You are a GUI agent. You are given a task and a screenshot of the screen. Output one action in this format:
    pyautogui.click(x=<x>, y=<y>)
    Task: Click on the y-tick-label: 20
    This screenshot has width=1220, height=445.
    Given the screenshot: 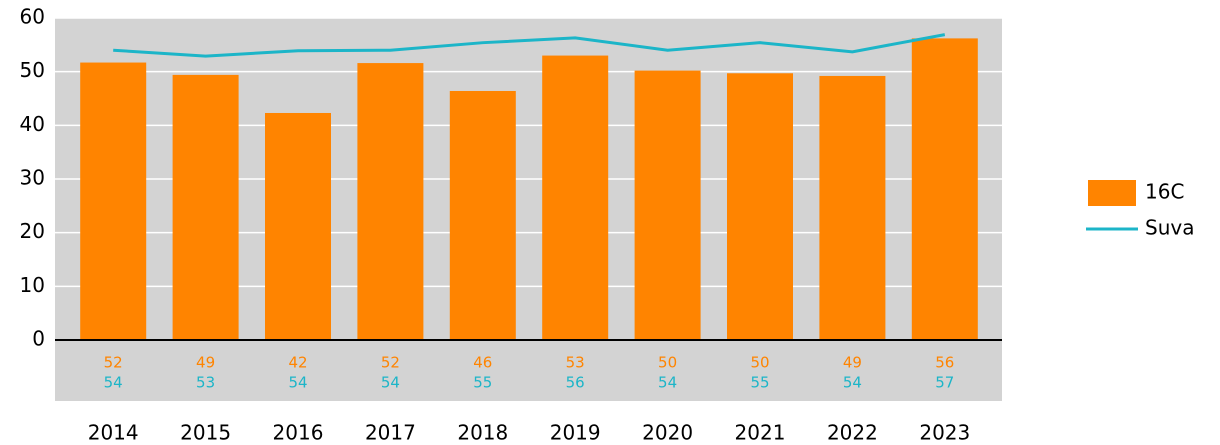 What is the action you would take?
    pyautogui.click(x=32, y=231)
    